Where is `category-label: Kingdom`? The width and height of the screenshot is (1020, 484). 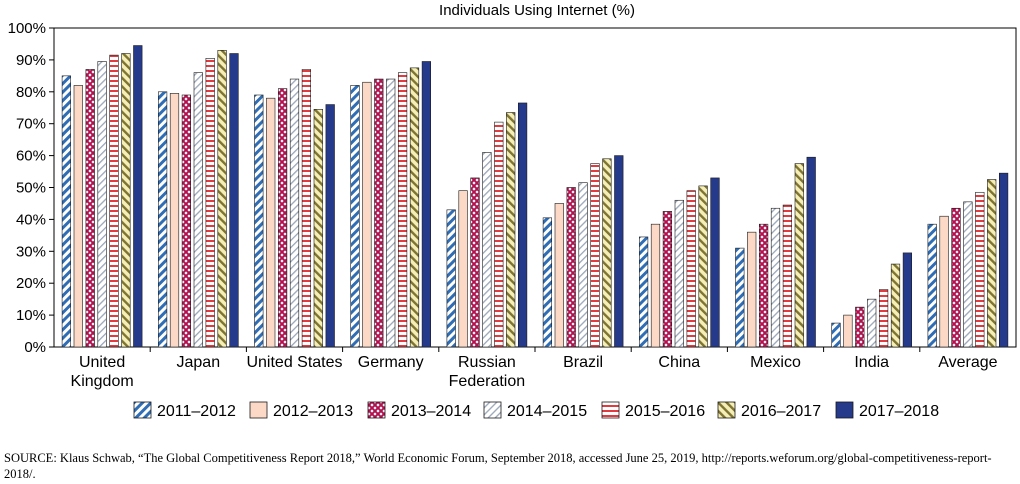
category-label: Kingdom is located at coordinates (102, 381).